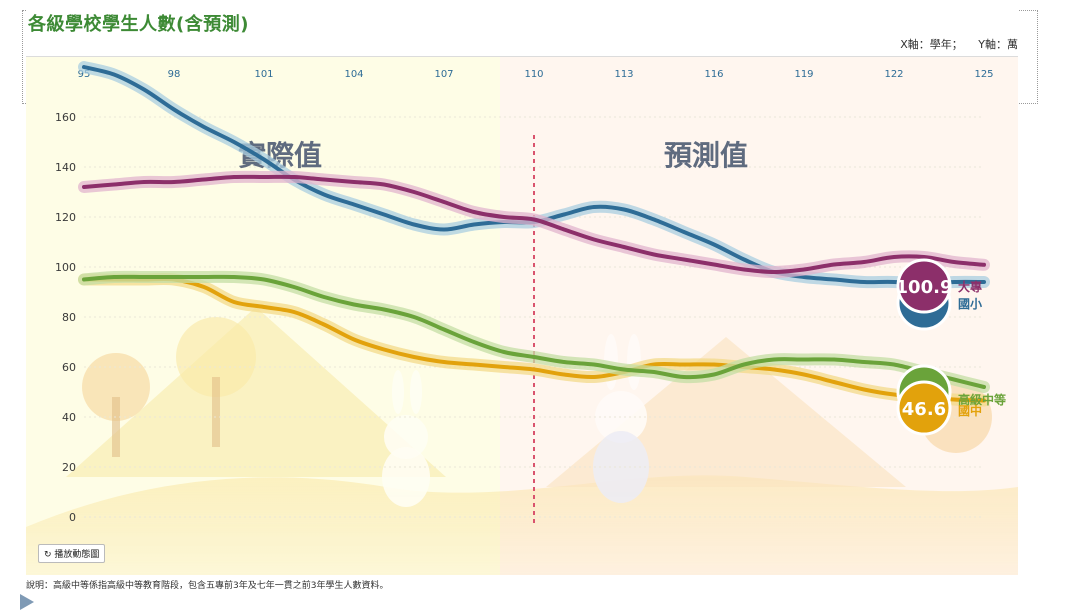 The height and width of the screenshot is (612, 1065). What do you see at coordinates (65, 117) in the screenshot?
I see `y-tick-label: 160` at bounding box center [65, 117].